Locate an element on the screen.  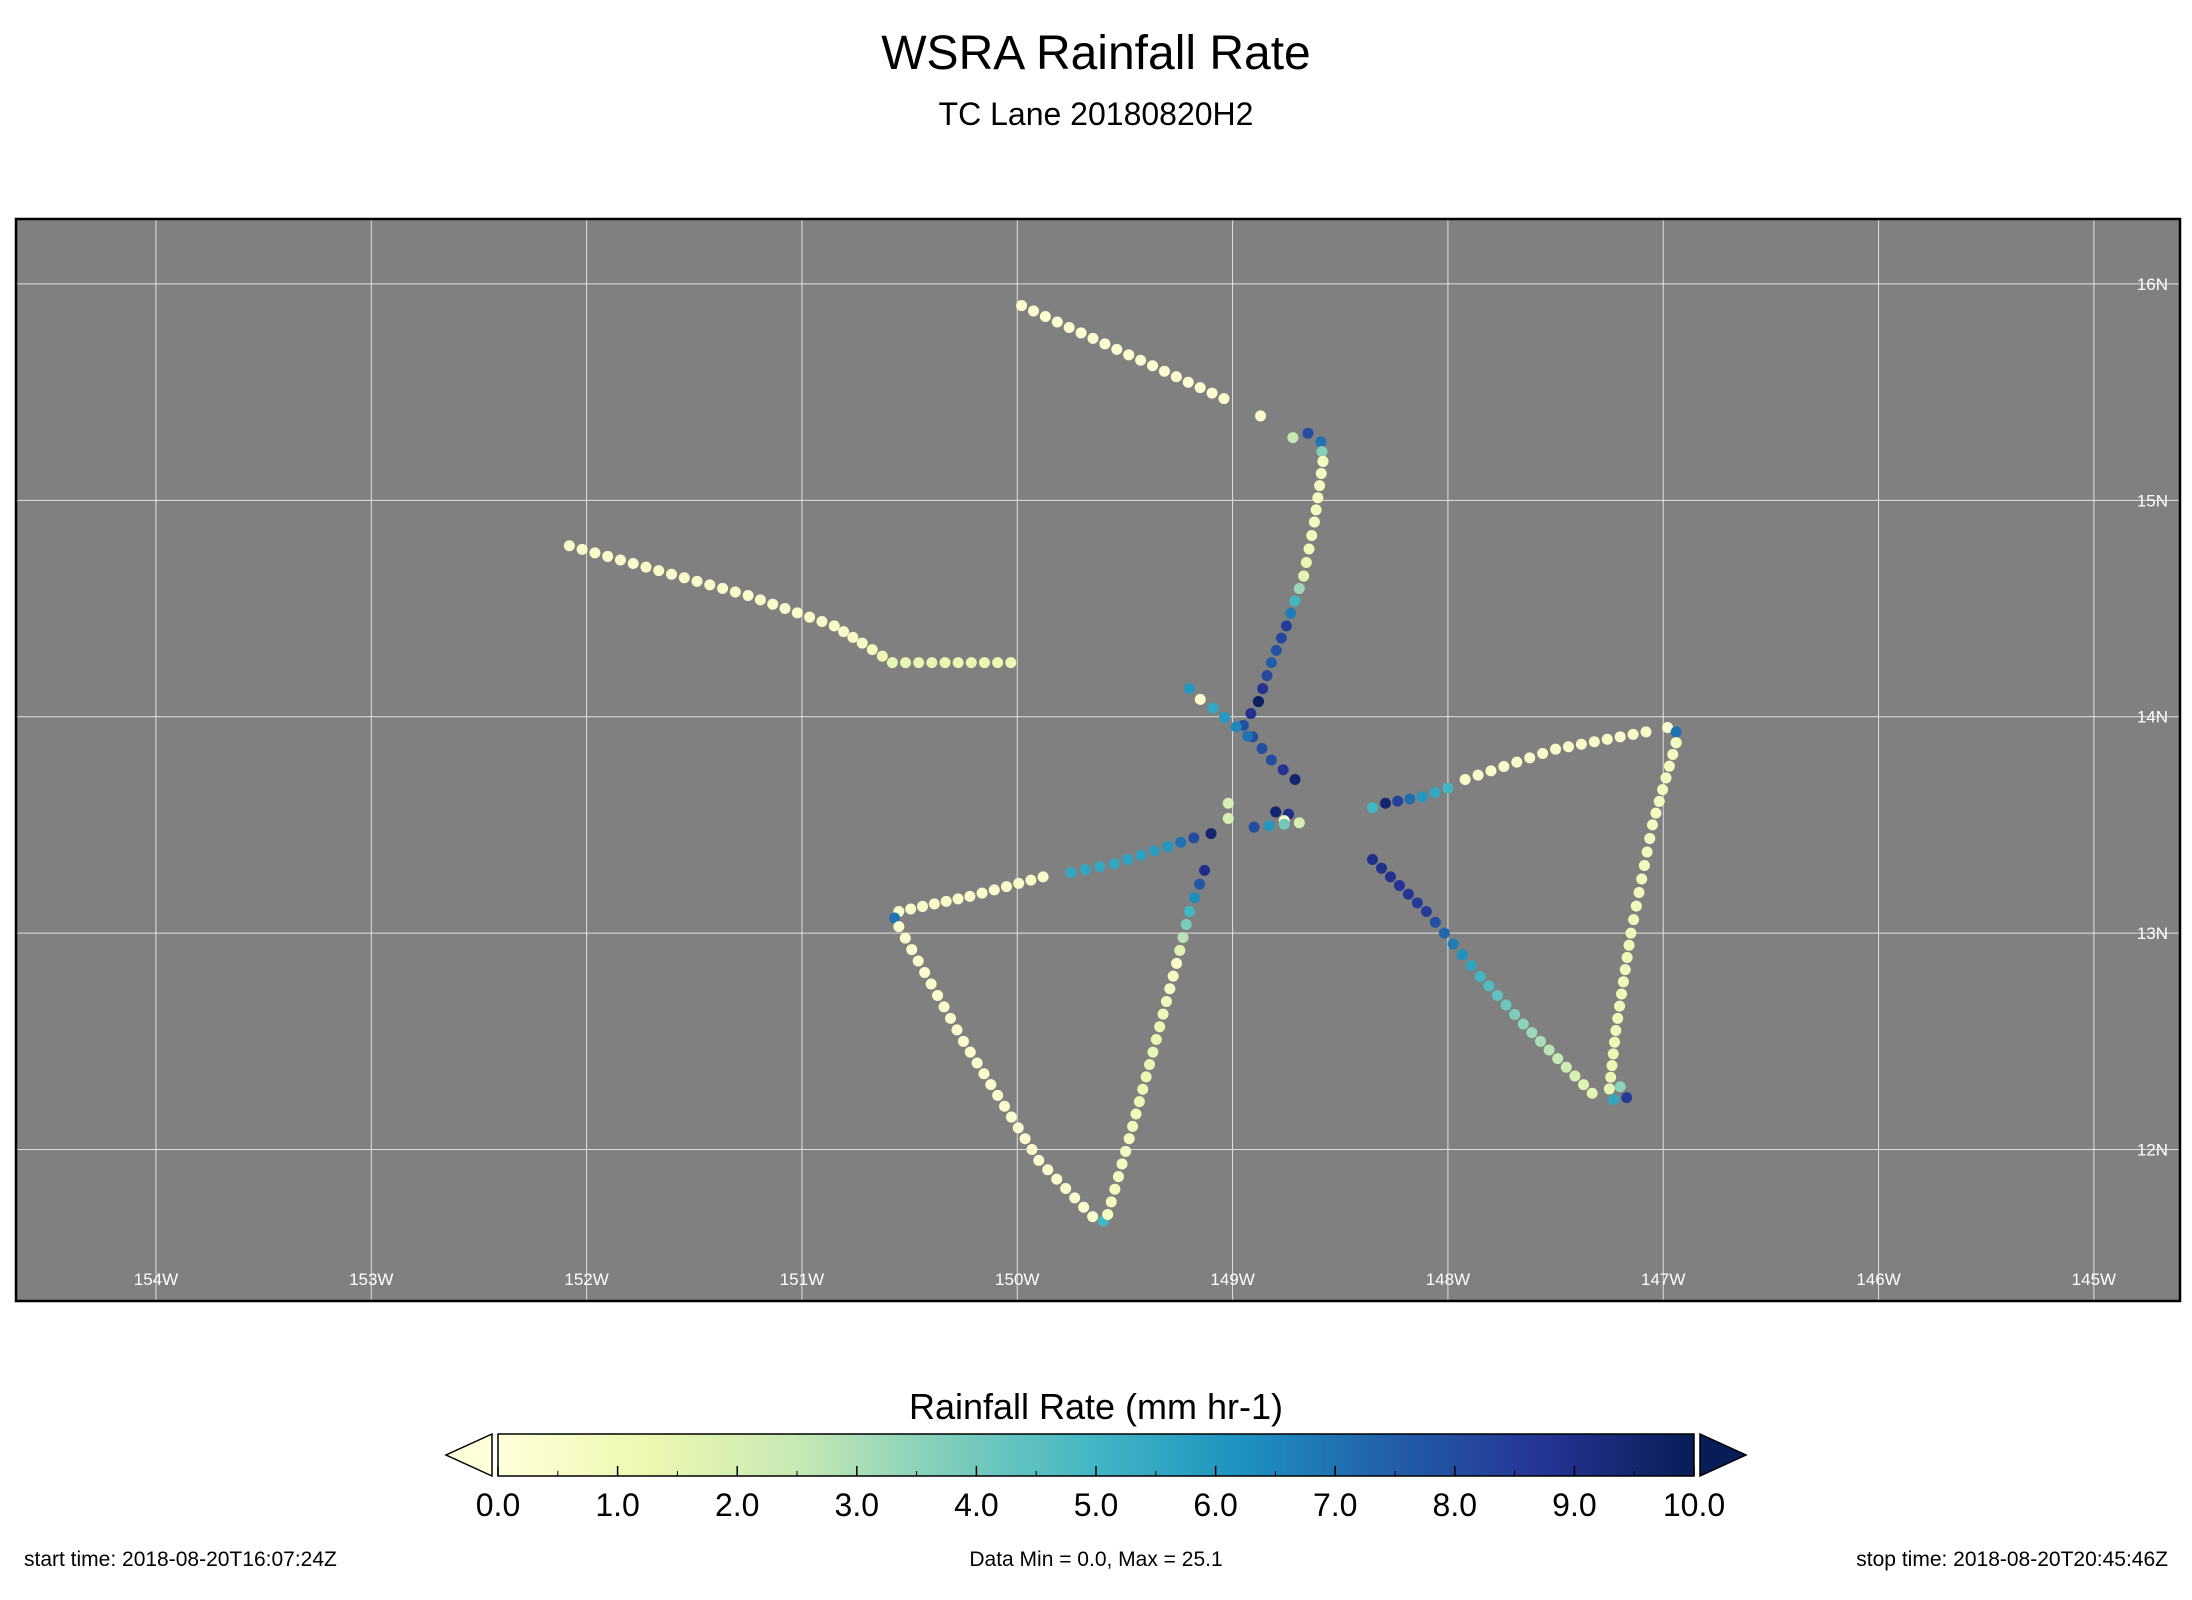
y-tick-label: 15N is located at coordinates (2152, 500).